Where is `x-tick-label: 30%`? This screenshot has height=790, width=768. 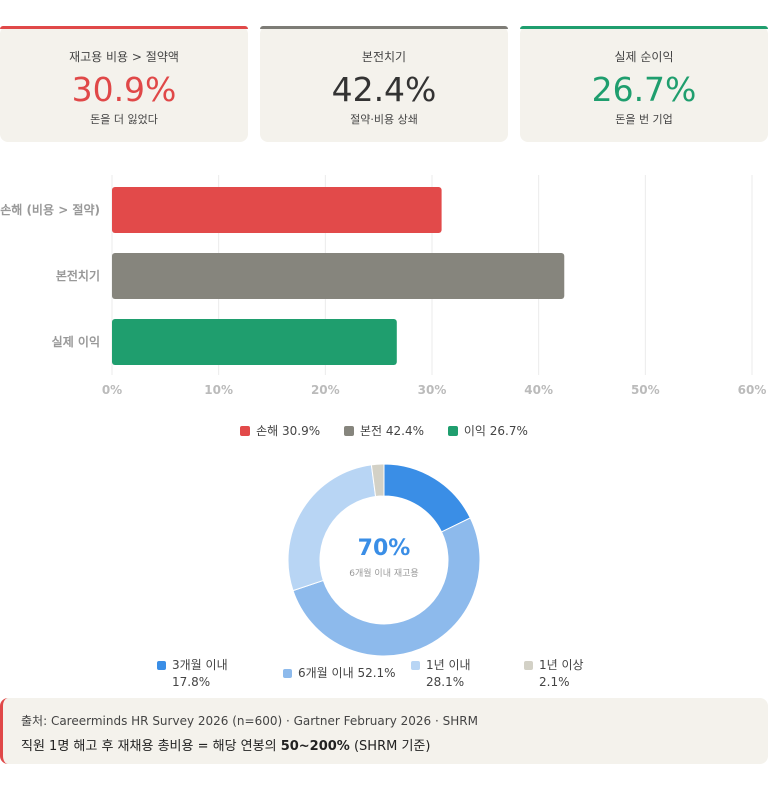
x-tick-label: 30% is located at coordinates (432, 390).